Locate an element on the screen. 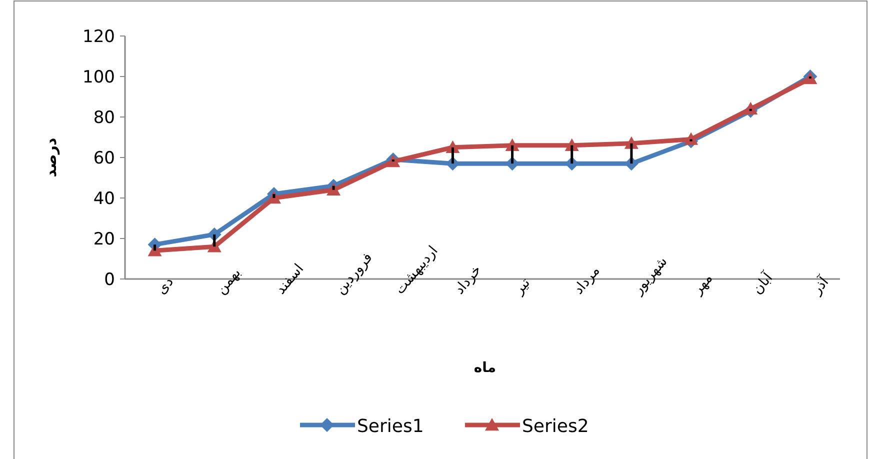 The width and height of the screenshot is (869, 459). x-tick-label: مرداد is located at coordinates (587, 280).